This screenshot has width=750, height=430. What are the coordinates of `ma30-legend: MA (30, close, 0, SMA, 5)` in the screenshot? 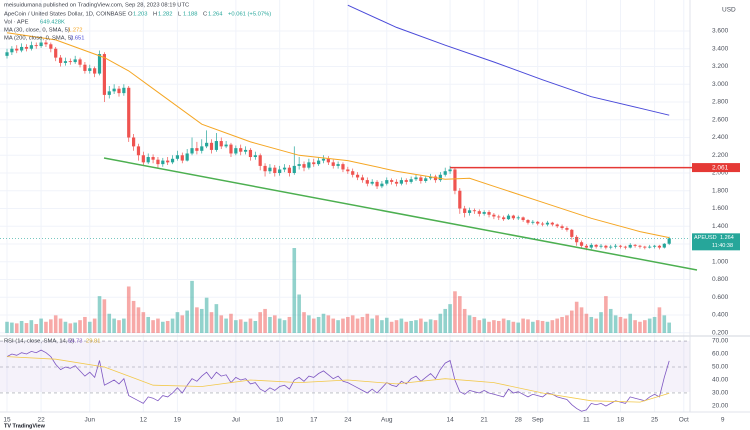 It's located at (37, 31).